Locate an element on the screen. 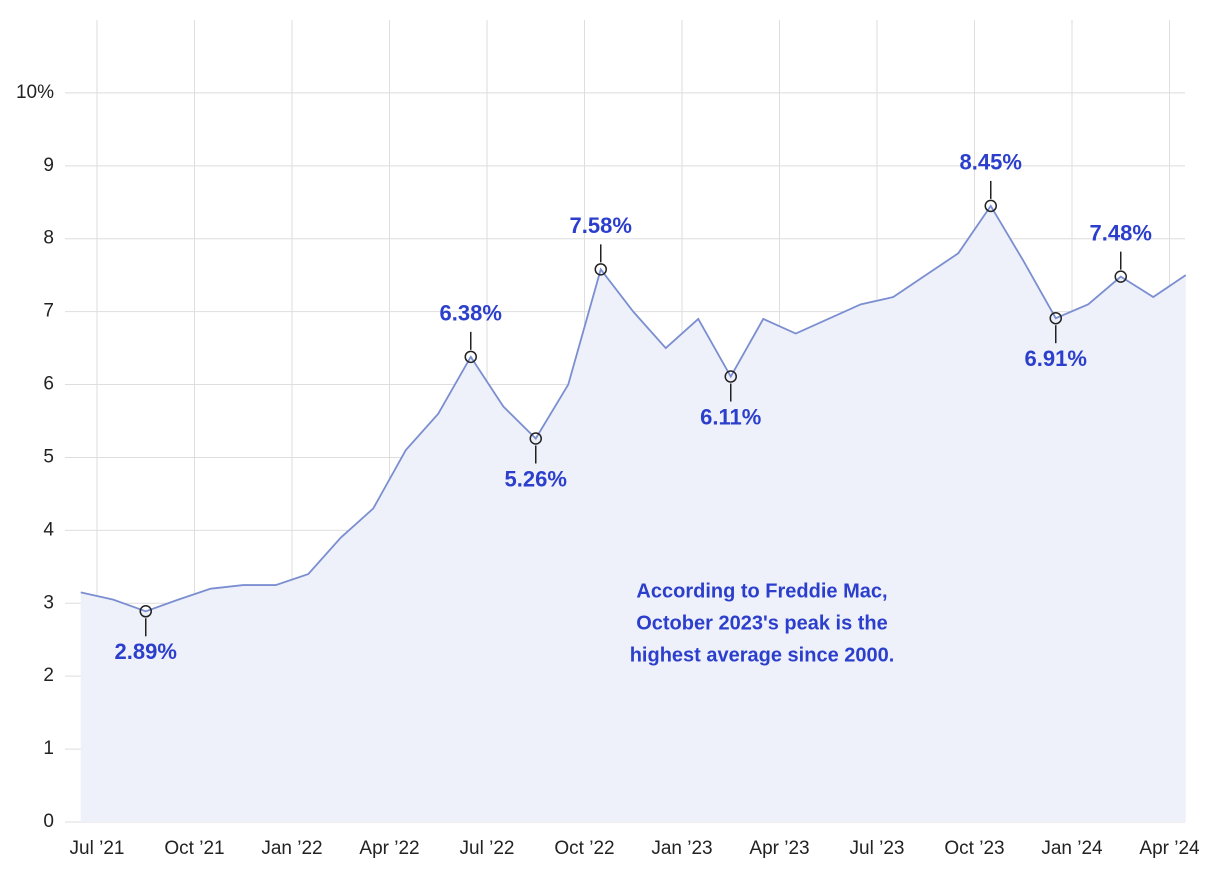 This screenshot has width=1220, height=874. data-label: 6.38% is located at coordinates (471, 313).